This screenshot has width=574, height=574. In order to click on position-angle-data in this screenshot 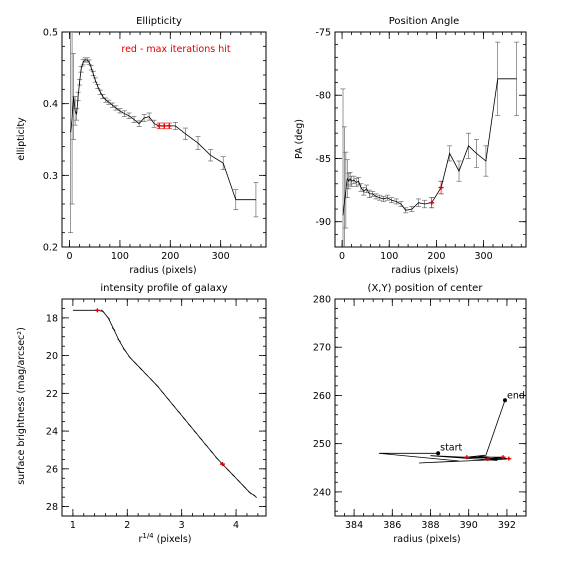, I will do `click(430, 144)`.